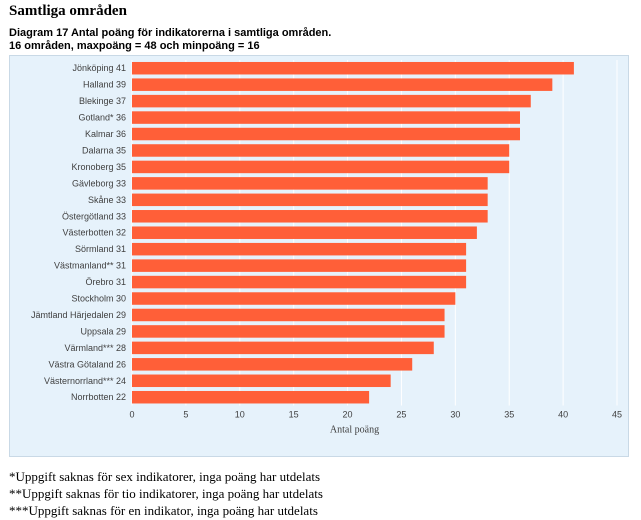 The image size is (641, 520). Describe the element at coordinates (105, 134) in the screenshot. I see `category-label: Kalmar 36` at that location.